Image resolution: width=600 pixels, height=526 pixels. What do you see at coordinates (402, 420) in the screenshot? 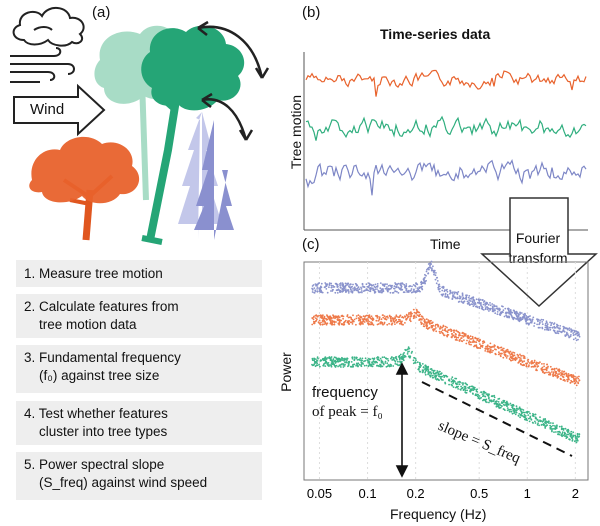
I see `peak-height-arrow-icon` at bounding box center [402, 420].